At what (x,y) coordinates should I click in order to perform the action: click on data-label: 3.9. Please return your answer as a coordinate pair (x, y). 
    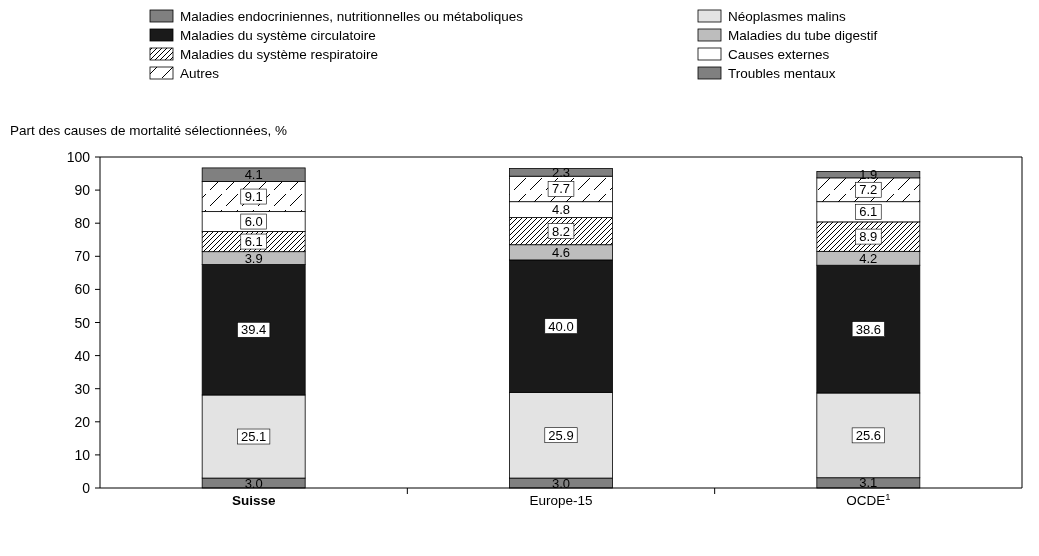
    Looking at the image, I should click on (253, 258).